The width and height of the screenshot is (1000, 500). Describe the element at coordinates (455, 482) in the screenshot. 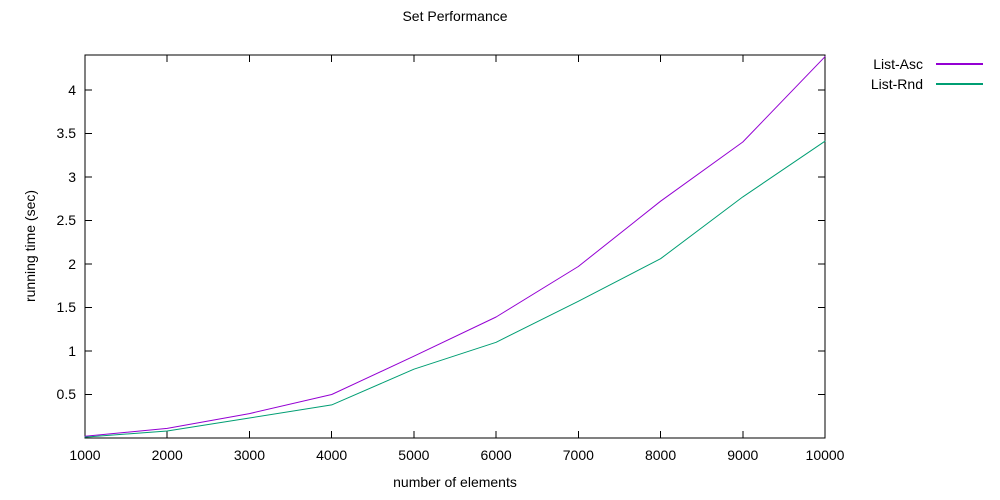

I see `x-axis-label: number of elements` at that location.